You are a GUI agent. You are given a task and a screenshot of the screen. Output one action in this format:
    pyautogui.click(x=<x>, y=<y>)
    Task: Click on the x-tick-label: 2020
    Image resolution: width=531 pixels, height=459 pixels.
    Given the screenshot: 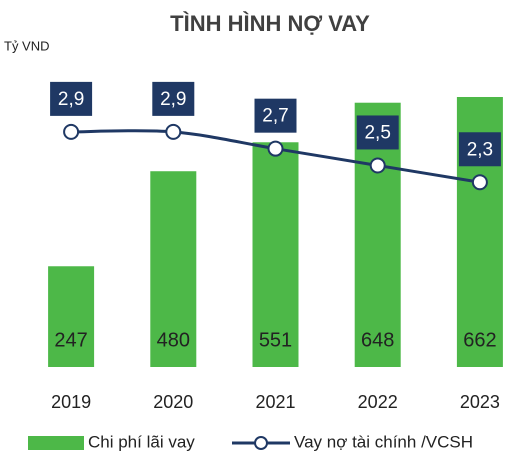 What is the action you would take?
    pyautogui.click(x=173, y=402)
    